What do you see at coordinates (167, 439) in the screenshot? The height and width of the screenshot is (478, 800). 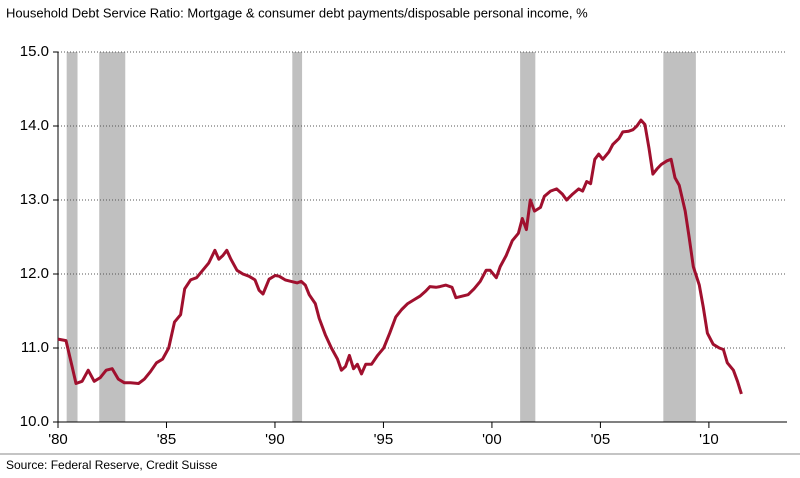 I see `x-tick-label: '85` at bounding box center [167, 439].